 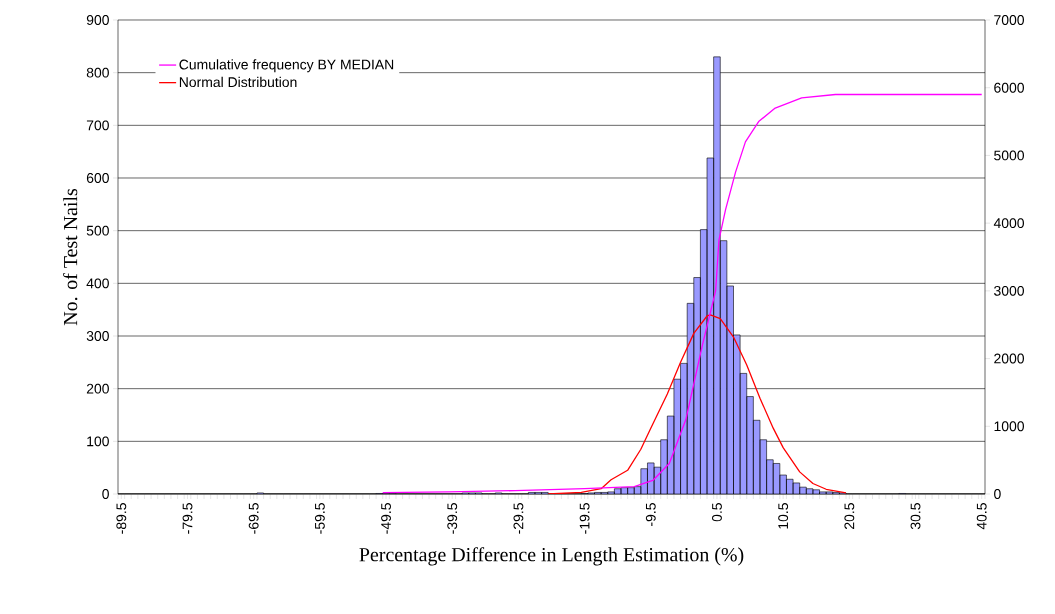 I want to click on y-tick-label: 0, so click(x=105, y=494).